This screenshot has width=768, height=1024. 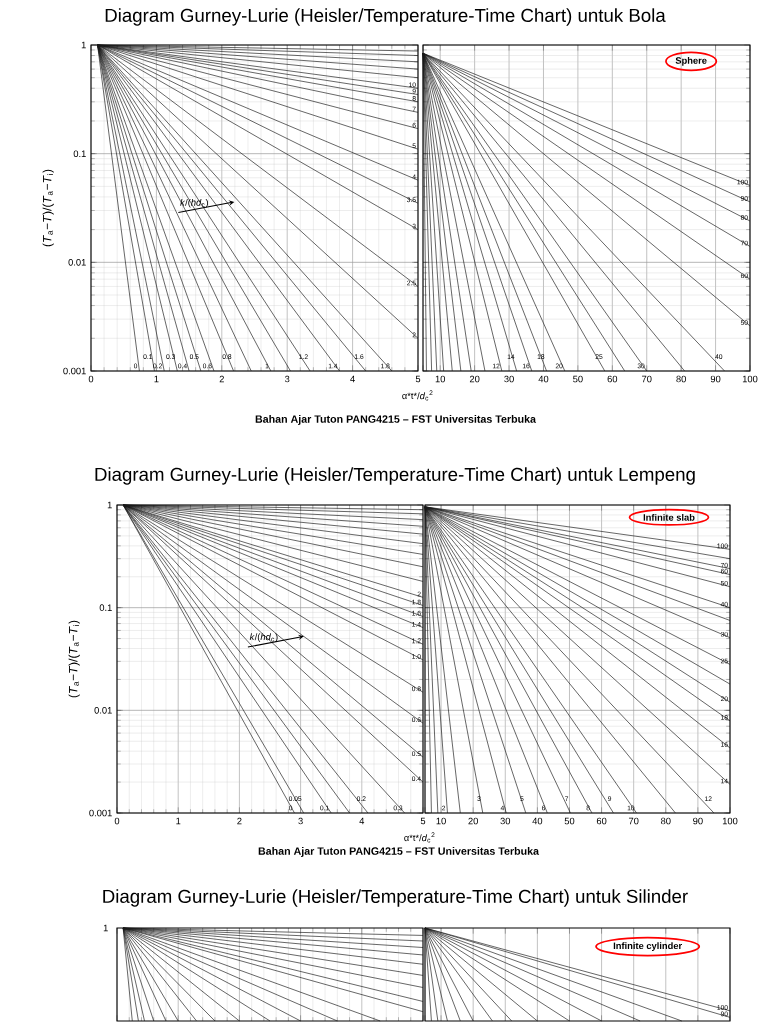 I want to click on annotation: Infinite cylinder, so click(x=647, y=946).